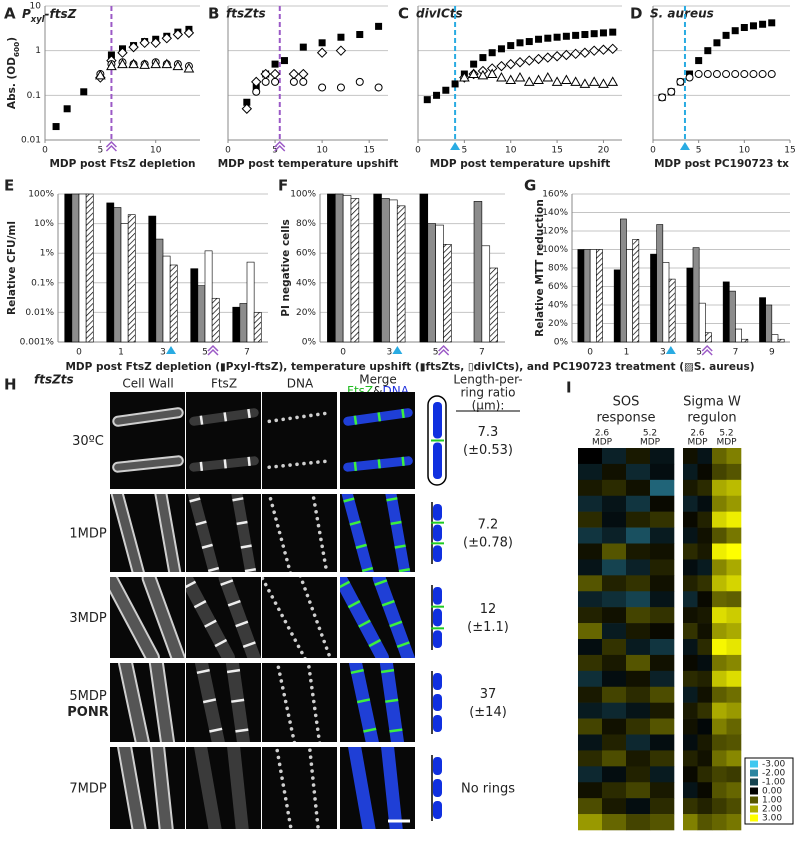  What do you see at coordinates (87, 618) in the screenshot?
I see `row-label: 3MDP` at bounding box center [87, 618].